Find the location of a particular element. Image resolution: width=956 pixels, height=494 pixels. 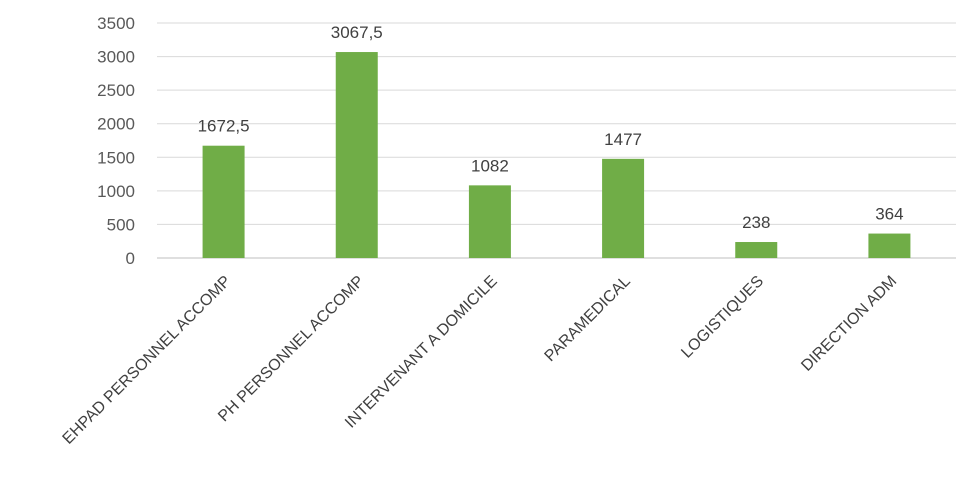

bar-data-label: 1082 is located at coordinates (490, 165).